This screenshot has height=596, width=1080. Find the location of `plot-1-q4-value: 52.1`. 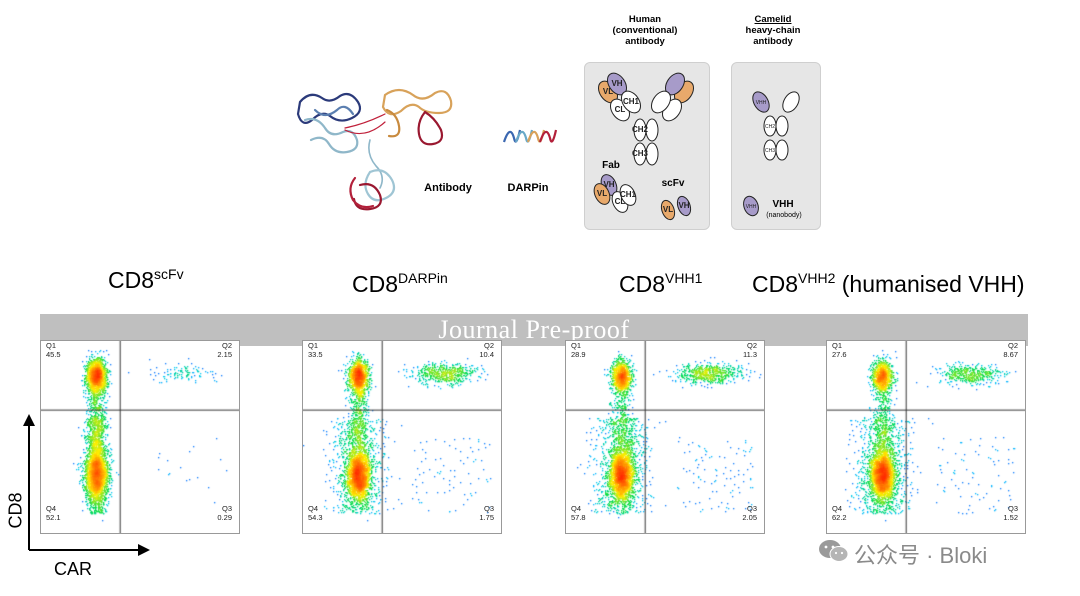

plot-1-q4-value: 52.1 is located at coordinates (53, 517).